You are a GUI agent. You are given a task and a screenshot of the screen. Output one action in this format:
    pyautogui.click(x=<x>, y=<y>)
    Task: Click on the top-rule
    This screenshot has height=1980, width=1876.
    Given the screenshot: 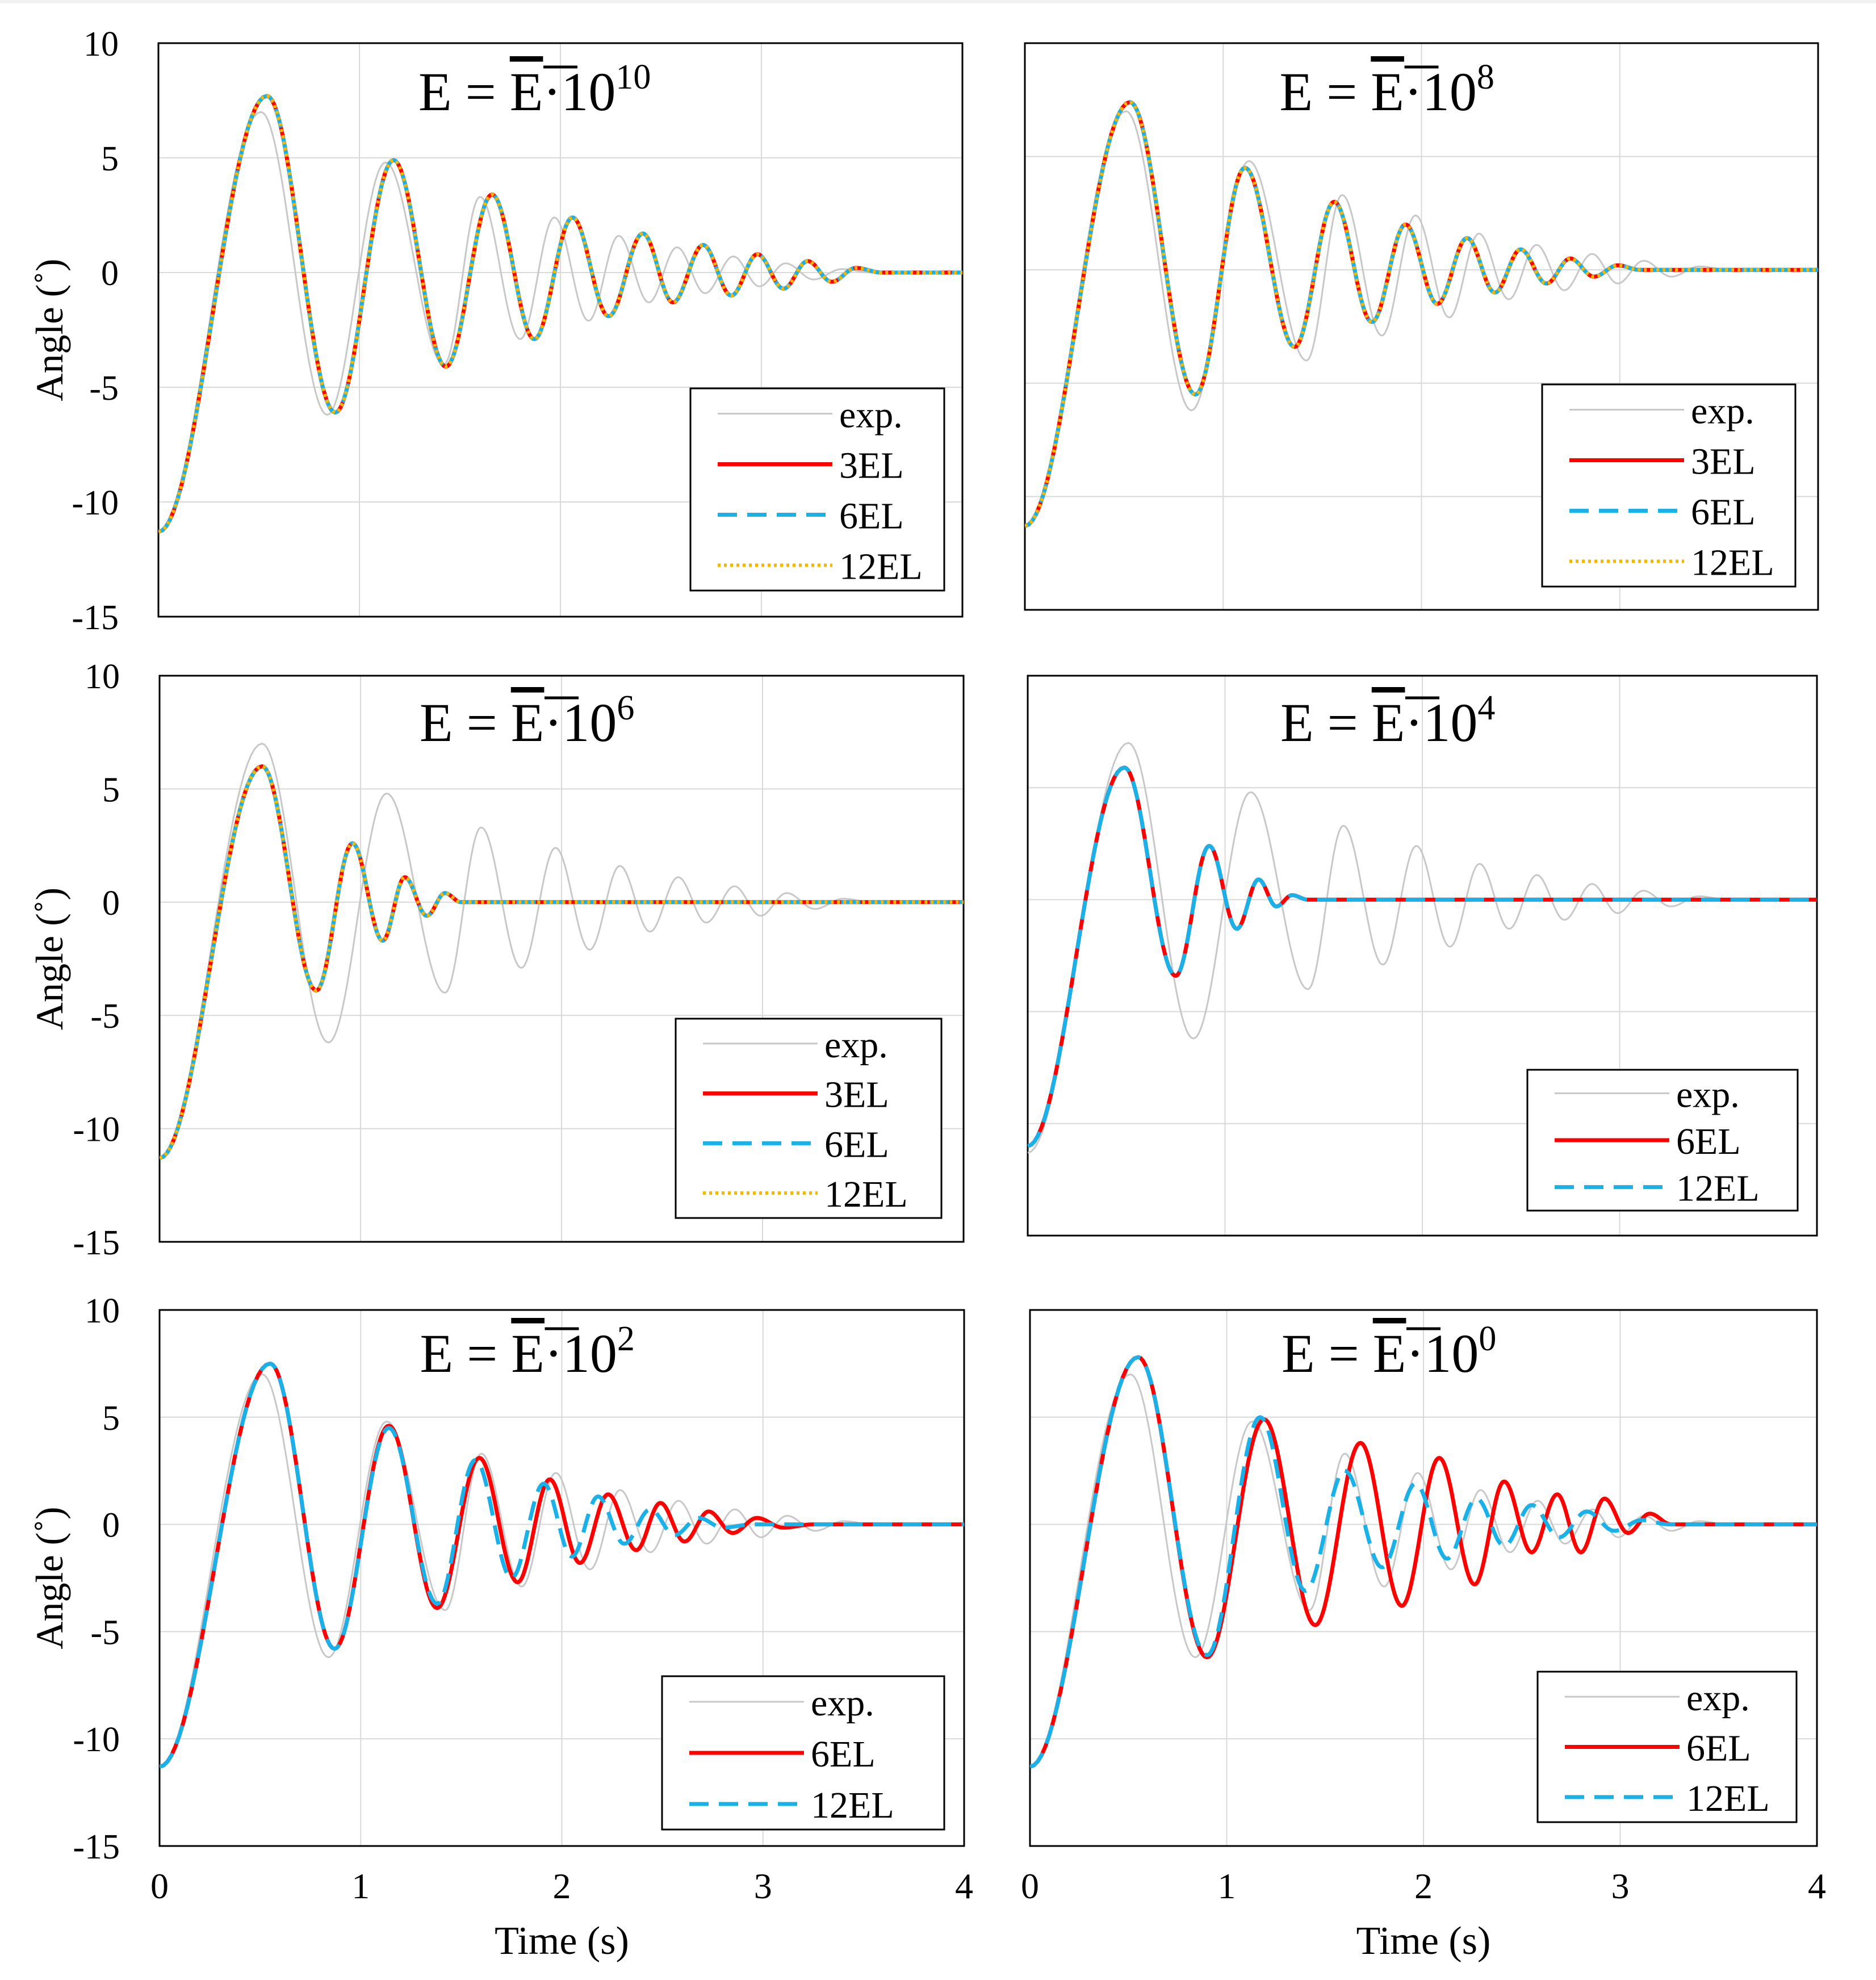 What is the action you would take?
    pyautogui.click(x=938, y=1)
    